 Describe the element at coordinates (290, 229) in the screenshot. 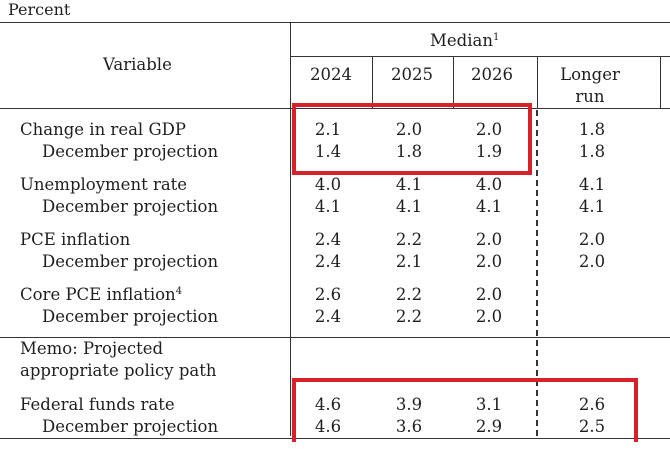

I see `stub-divider` at that location.